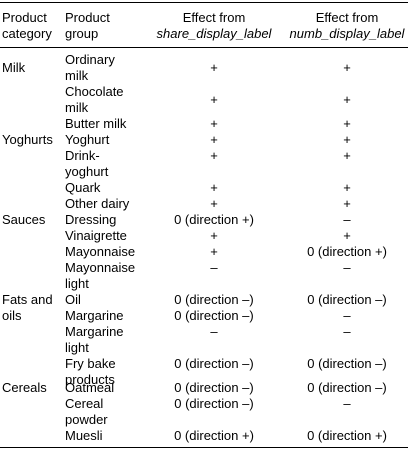  Describe the element at coordinates (84, 435) in the screenshot. I see `group-cell: Muesli` at that location.